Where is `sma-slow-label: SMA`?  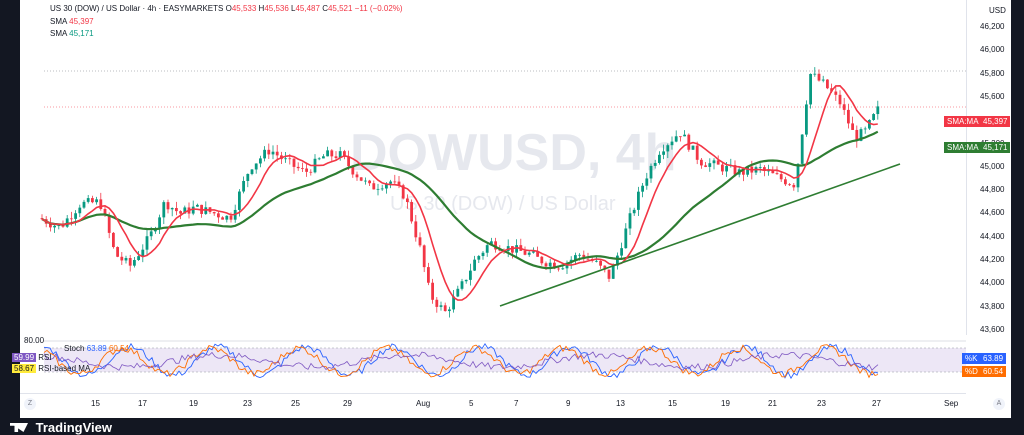
sma-slow-label: SMA is located at coordinates (58, 33).